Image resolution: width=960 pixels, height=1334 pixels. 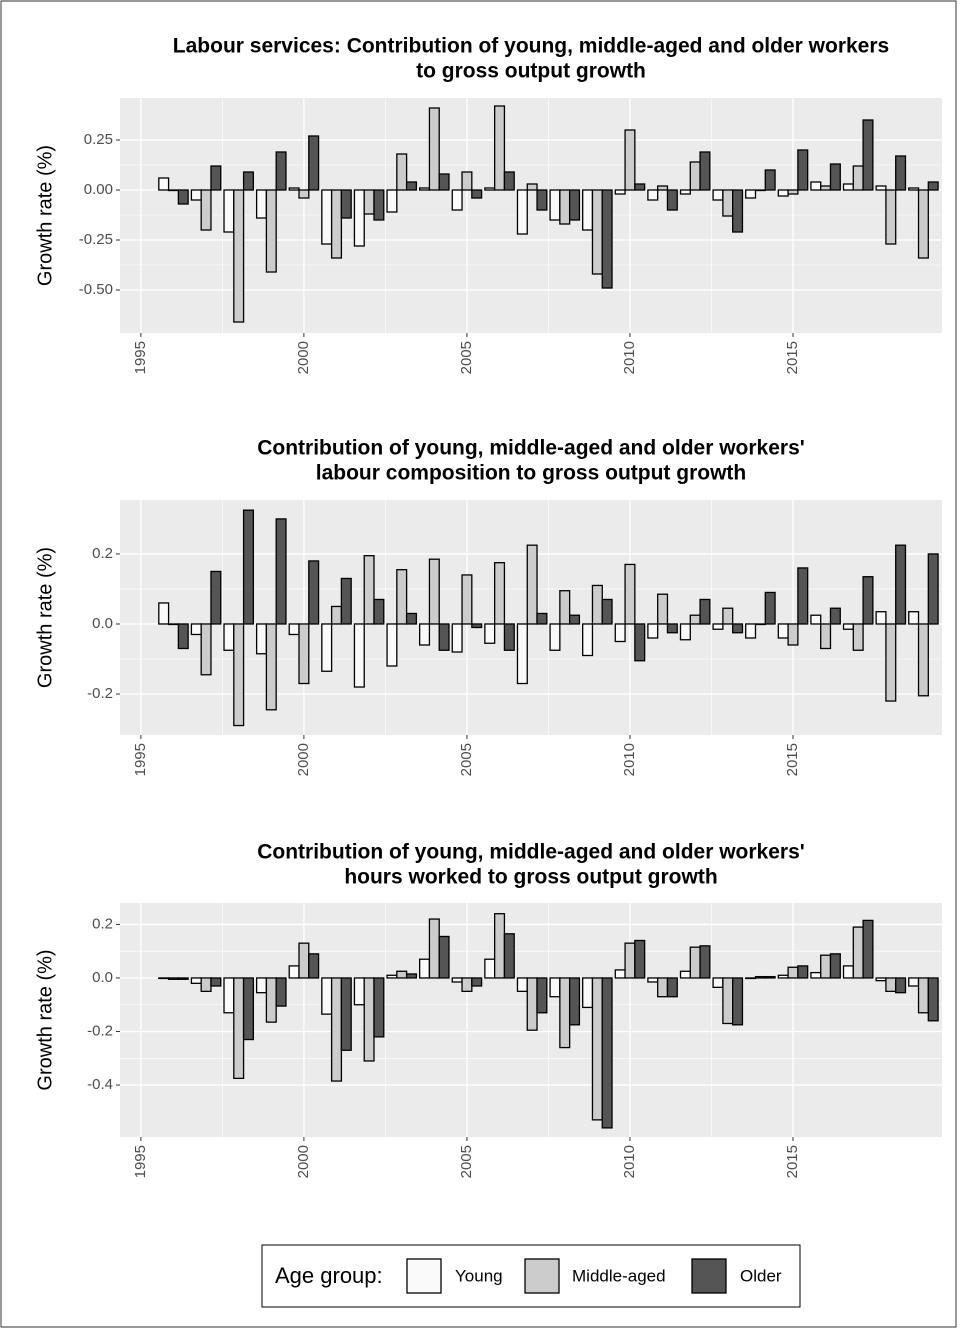 What do you see at coordinates (100, 1030) in the screenshot?
I see `y-tick-label: -0.2` at bounding box center [100, 1030].